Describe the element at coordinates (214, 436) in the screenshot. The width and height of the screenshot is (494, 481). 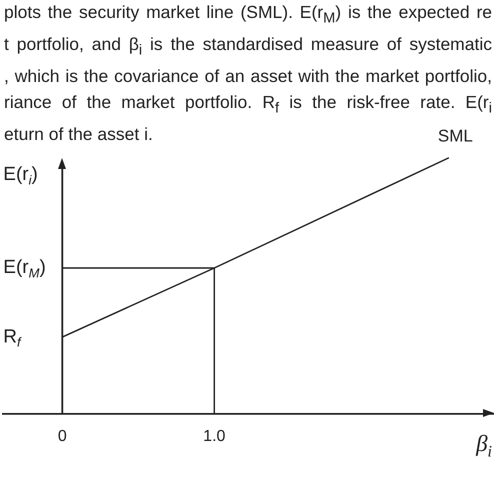
I see `x-tick-label: 1.0` at that location.